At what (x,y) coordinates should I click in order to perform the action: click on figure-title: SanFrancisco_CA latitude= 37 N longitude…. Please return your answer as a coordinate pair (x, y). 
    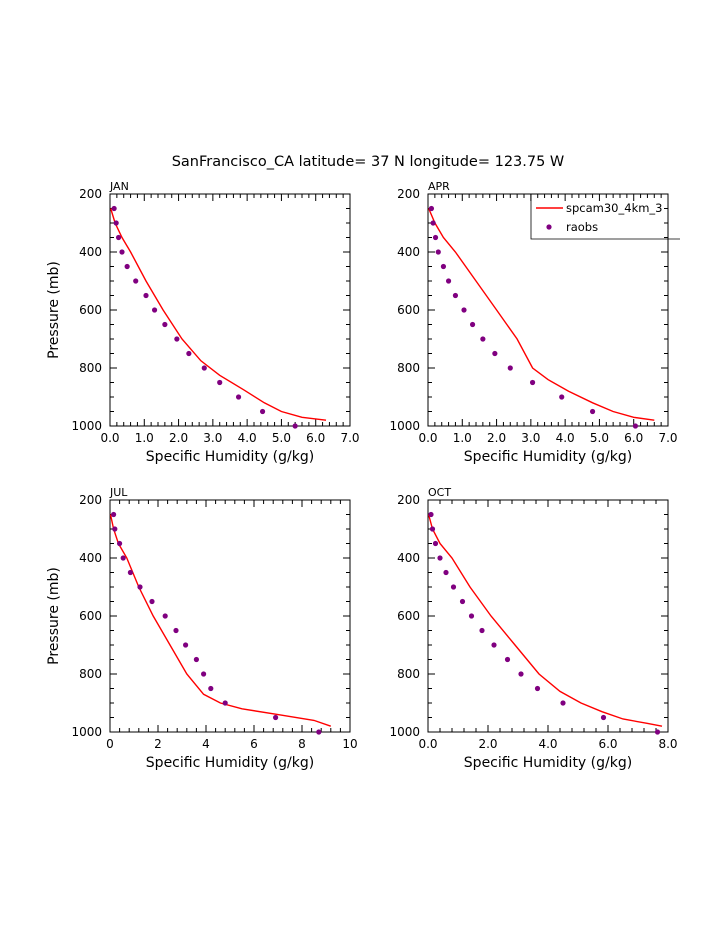
    Looking at the image, I should click on (368, 162).